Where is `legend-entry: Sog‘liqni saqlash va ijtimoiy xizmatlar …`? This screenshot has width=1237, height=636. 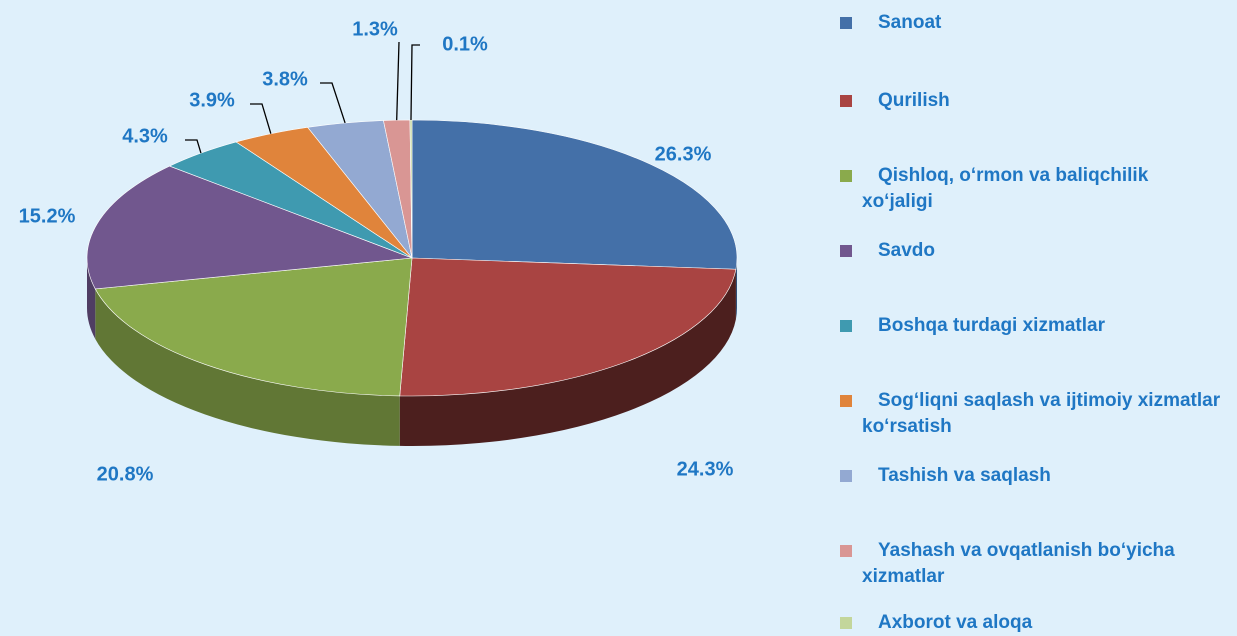
legend-entry: Sog‘liqni saqlash va ijtimoiy xizmatlar … is located at coordinates (1031, 414).